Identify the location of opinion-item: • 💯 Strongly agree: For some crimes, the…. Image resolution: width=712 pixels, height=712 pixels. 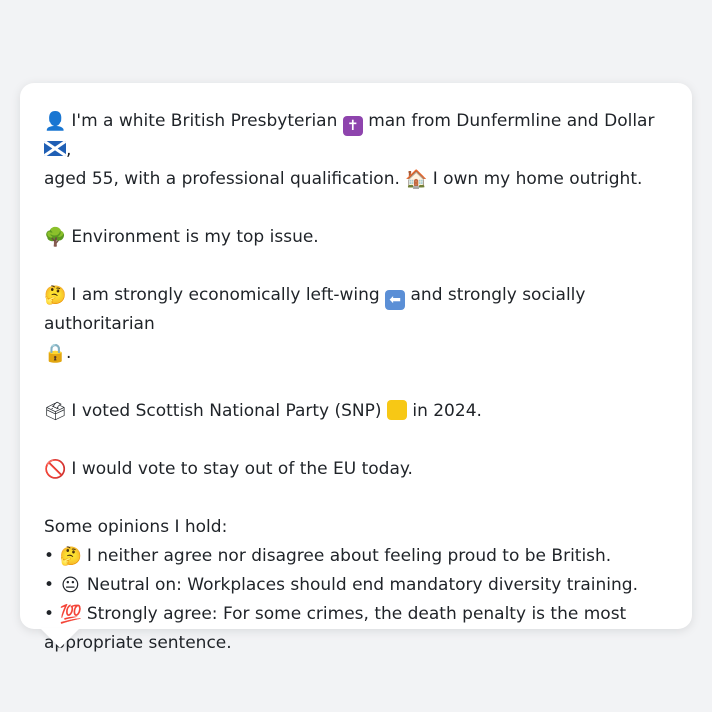
(335, 628).